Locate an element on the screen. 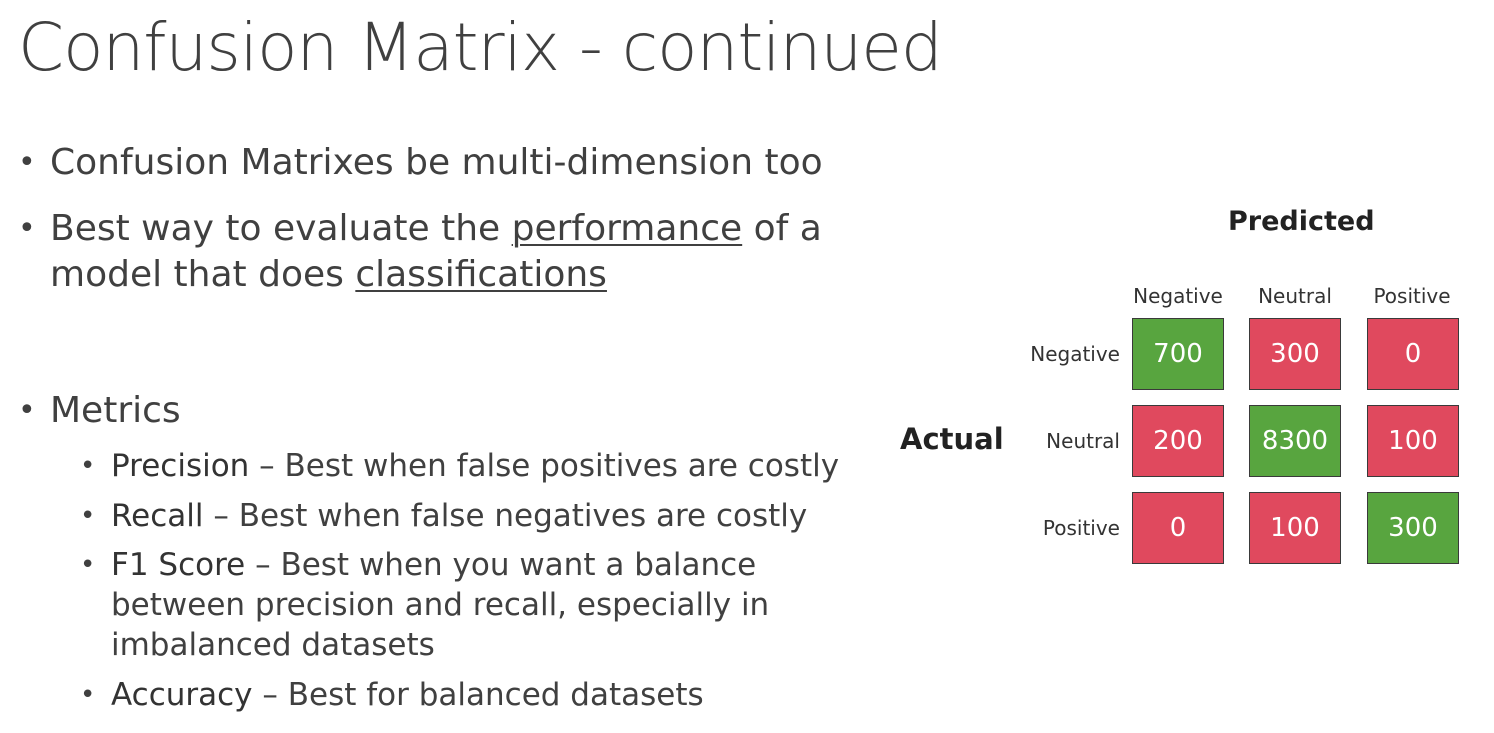  matrix-cell: 200 is located at coordinates (1178, 441).